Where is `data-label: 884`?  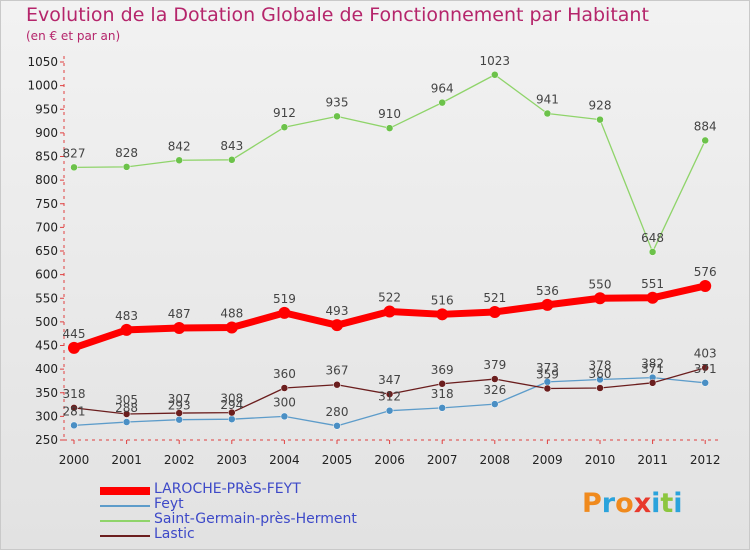 data-label: 884 is located at coordinates (705, 126).